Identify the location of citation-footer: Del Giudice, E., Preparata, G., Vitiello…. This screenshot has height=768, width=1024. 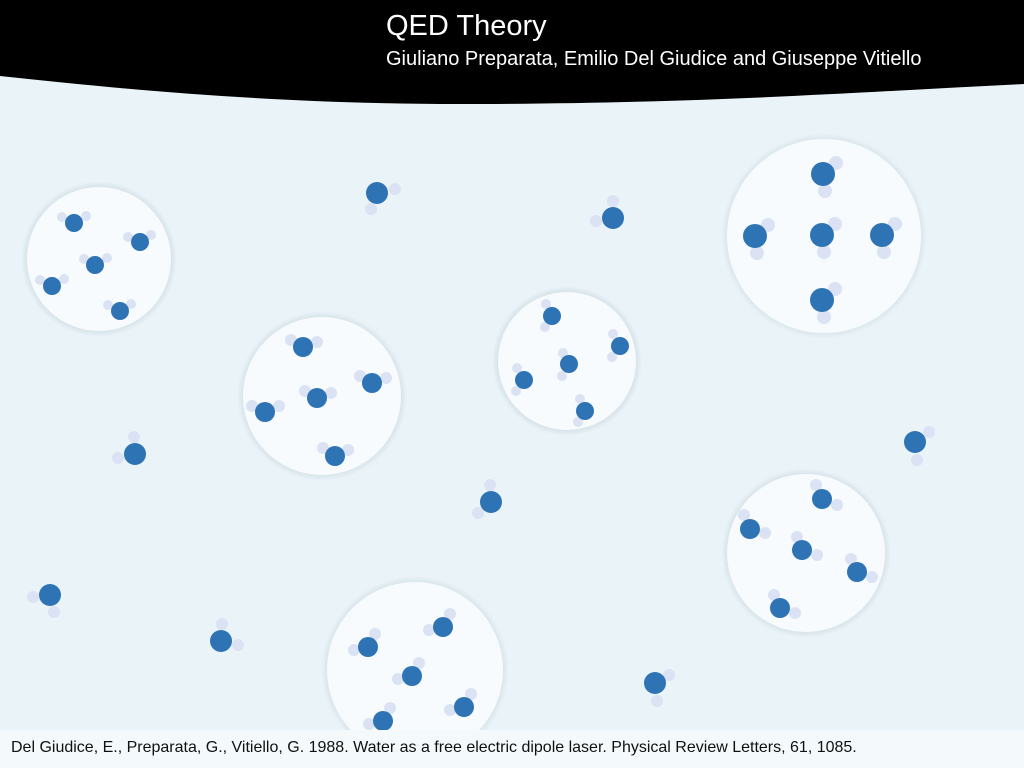
(512, 749).